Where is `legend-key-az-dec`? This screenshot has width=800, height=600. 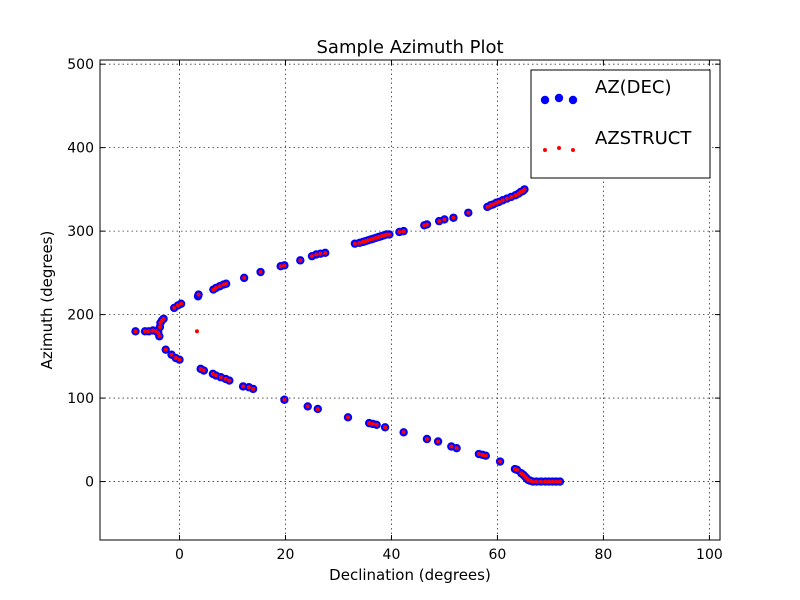 legend-key-az-dec is located at coordinates (559, 99).